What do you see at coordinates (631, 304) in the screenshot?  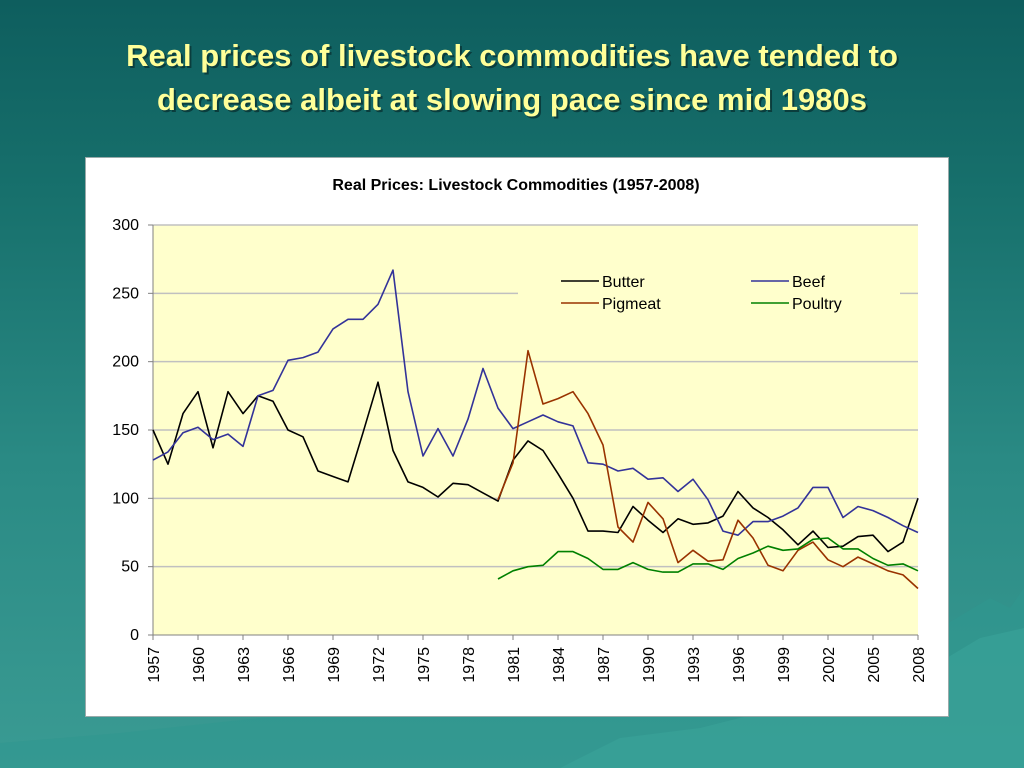 I see `legend-label-pigmeat: Pigmeat` at bounding box center [631, 304].